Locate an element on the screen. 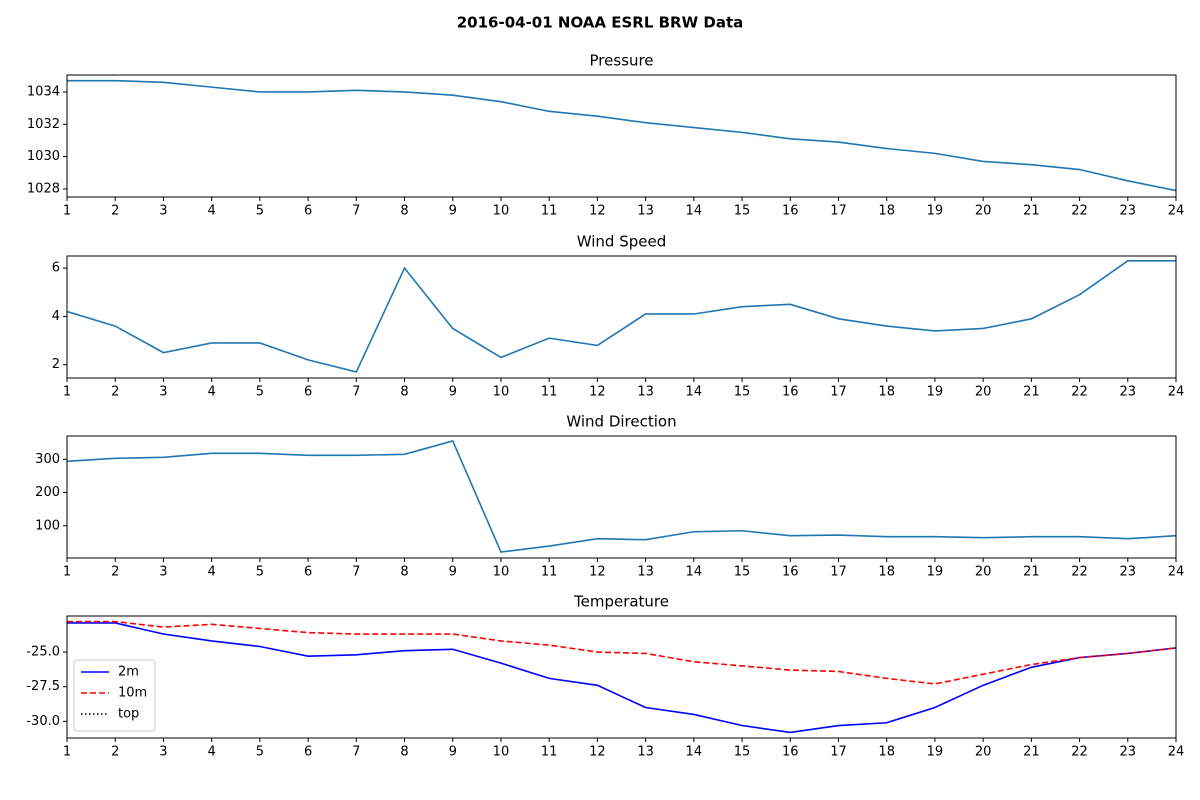  subplot-title: Wind Direction is located at coordinates (621, 422).